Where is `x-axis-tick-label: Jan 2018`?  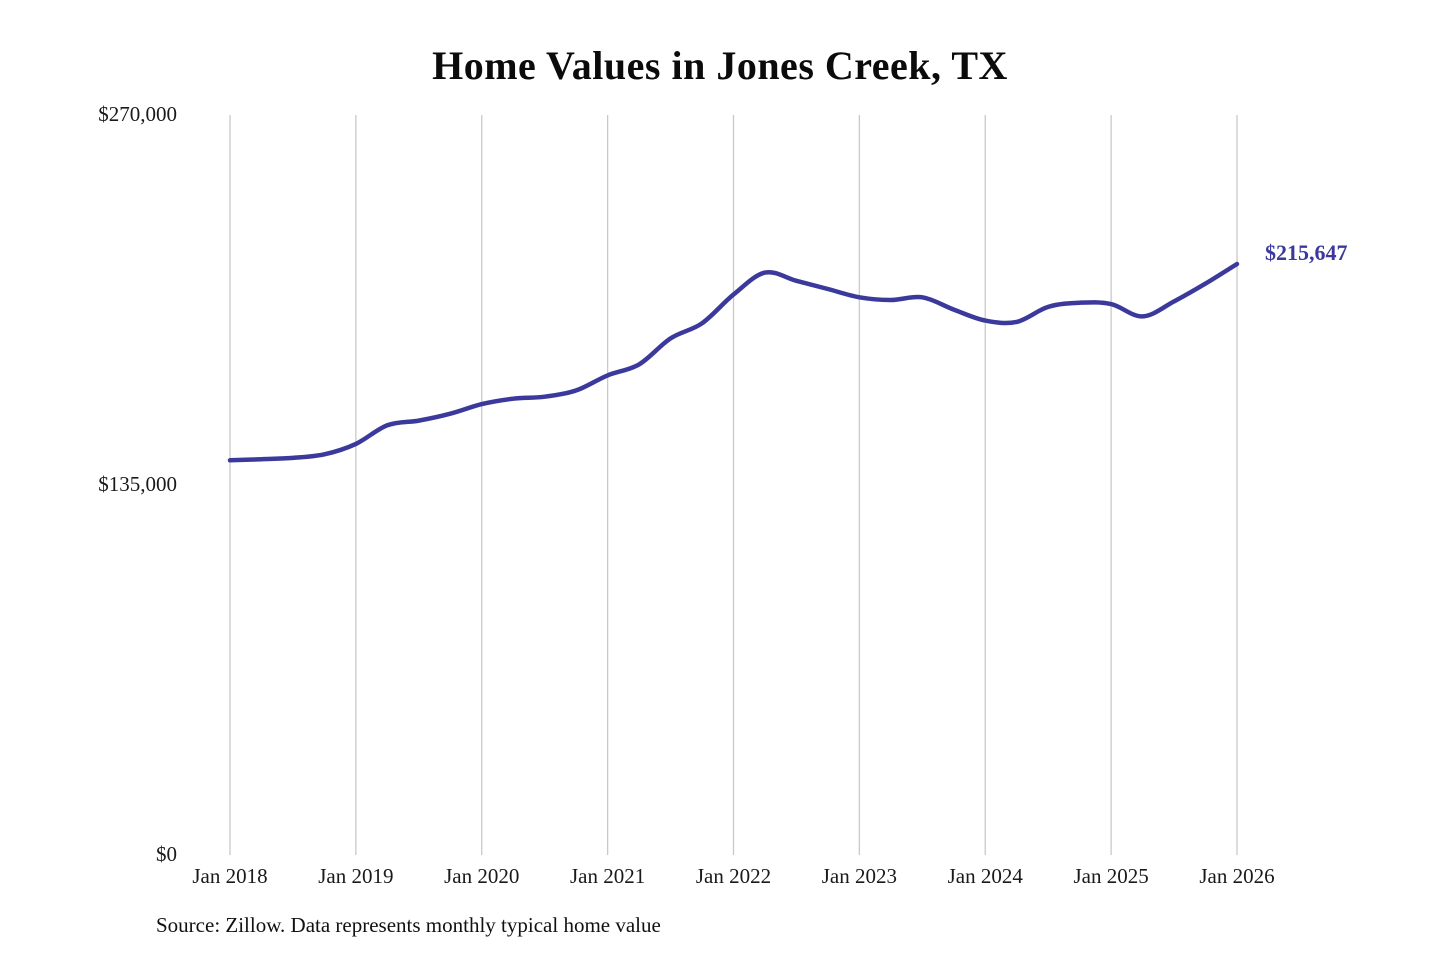
x-axis-tick-label: Jan 2018 is located at coordinates (229, 876).